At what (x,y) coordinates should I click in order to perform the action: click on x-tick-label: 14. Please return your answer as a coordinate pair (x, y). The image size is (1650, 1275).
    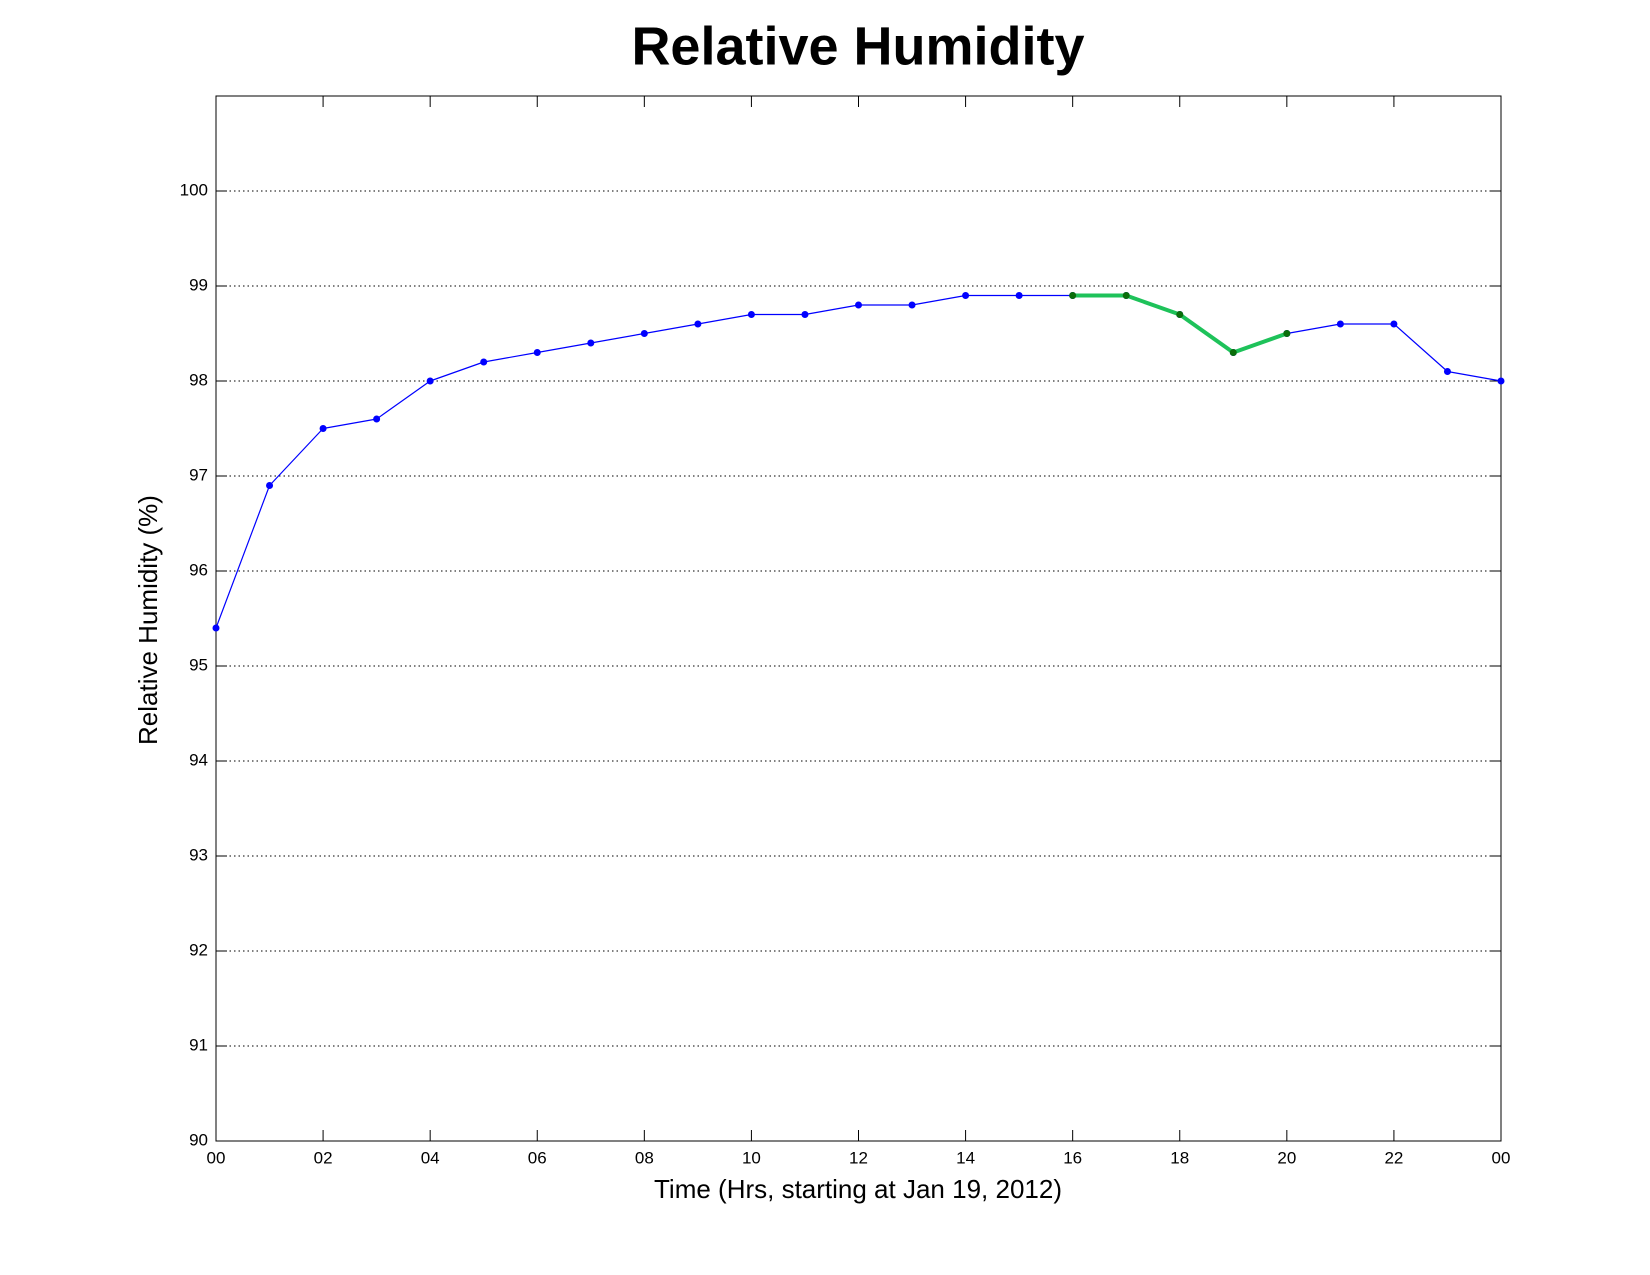
    Looking at the image, I should click on (965, 1157).